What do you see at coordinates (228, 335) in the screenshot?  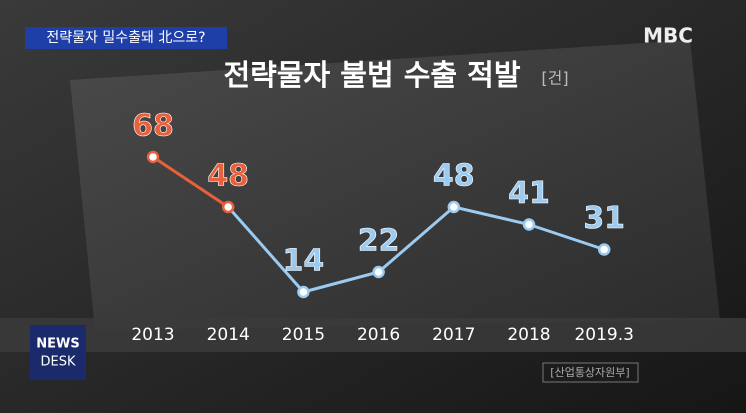 I see `x-tick-label: 2014` at bounding box center [228, 335].